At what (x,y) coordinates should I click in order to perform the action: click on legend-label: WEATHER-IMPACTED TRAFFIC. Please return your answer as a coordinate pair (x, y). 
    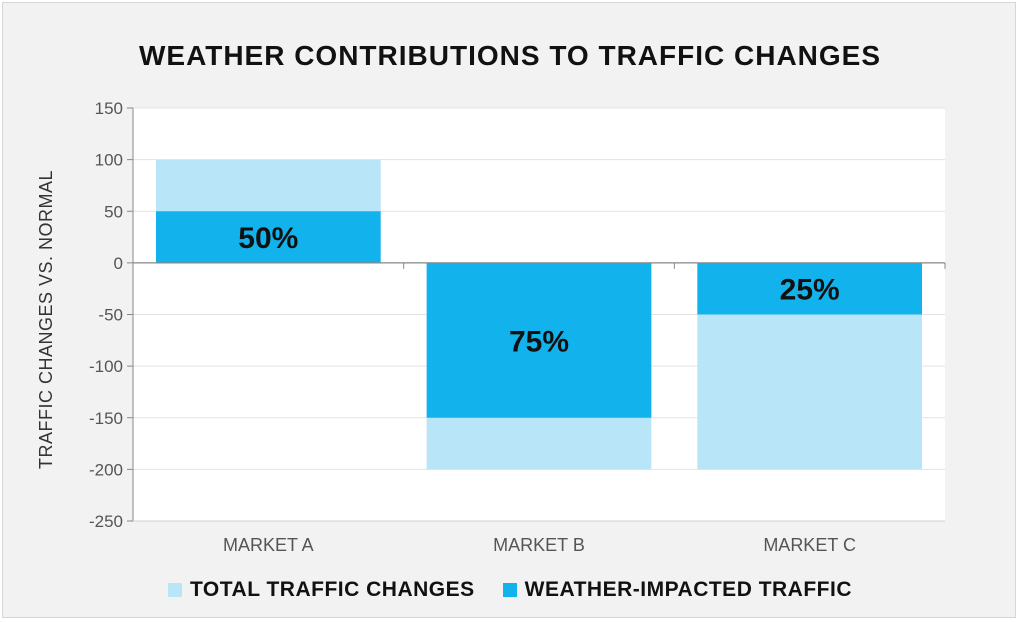
    Looking at the image, I should click on (688, 589).